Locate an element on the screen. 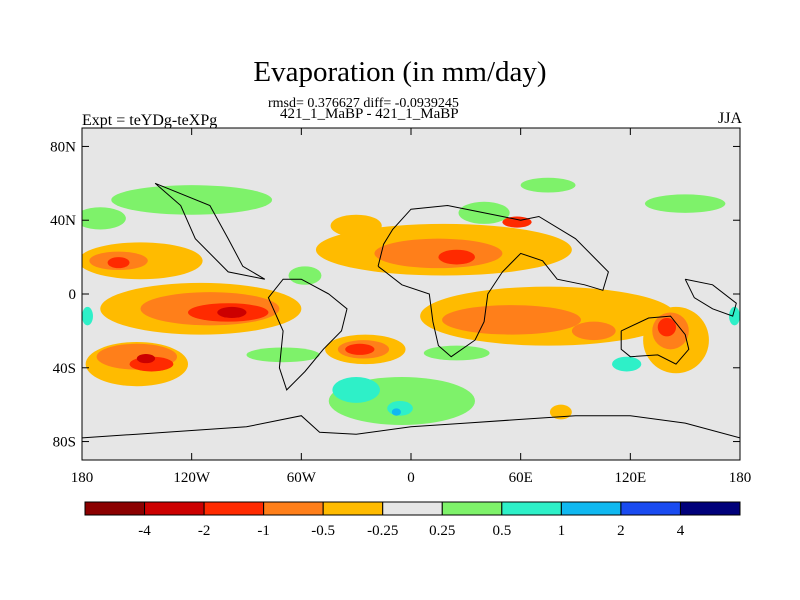 This screenshot has height=600, width=800. coastline-australia is located at coordinates (655, 340).